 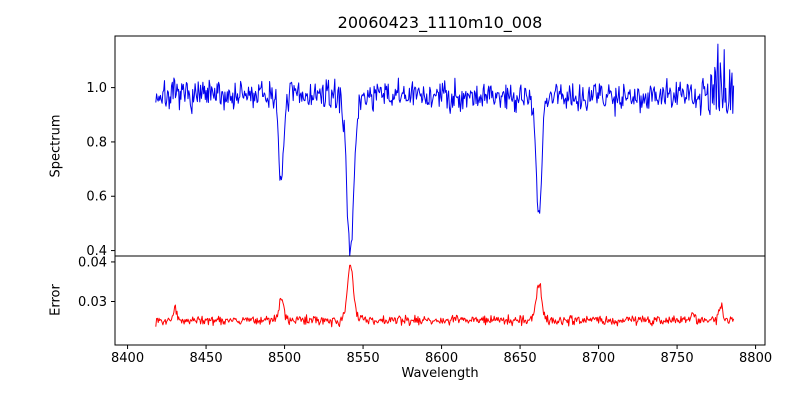 What do you see at coordinates (96, 88) in the screenshot?
I see `spectrum-y-tick-label: 1.0` at bounding box center [96, 88].